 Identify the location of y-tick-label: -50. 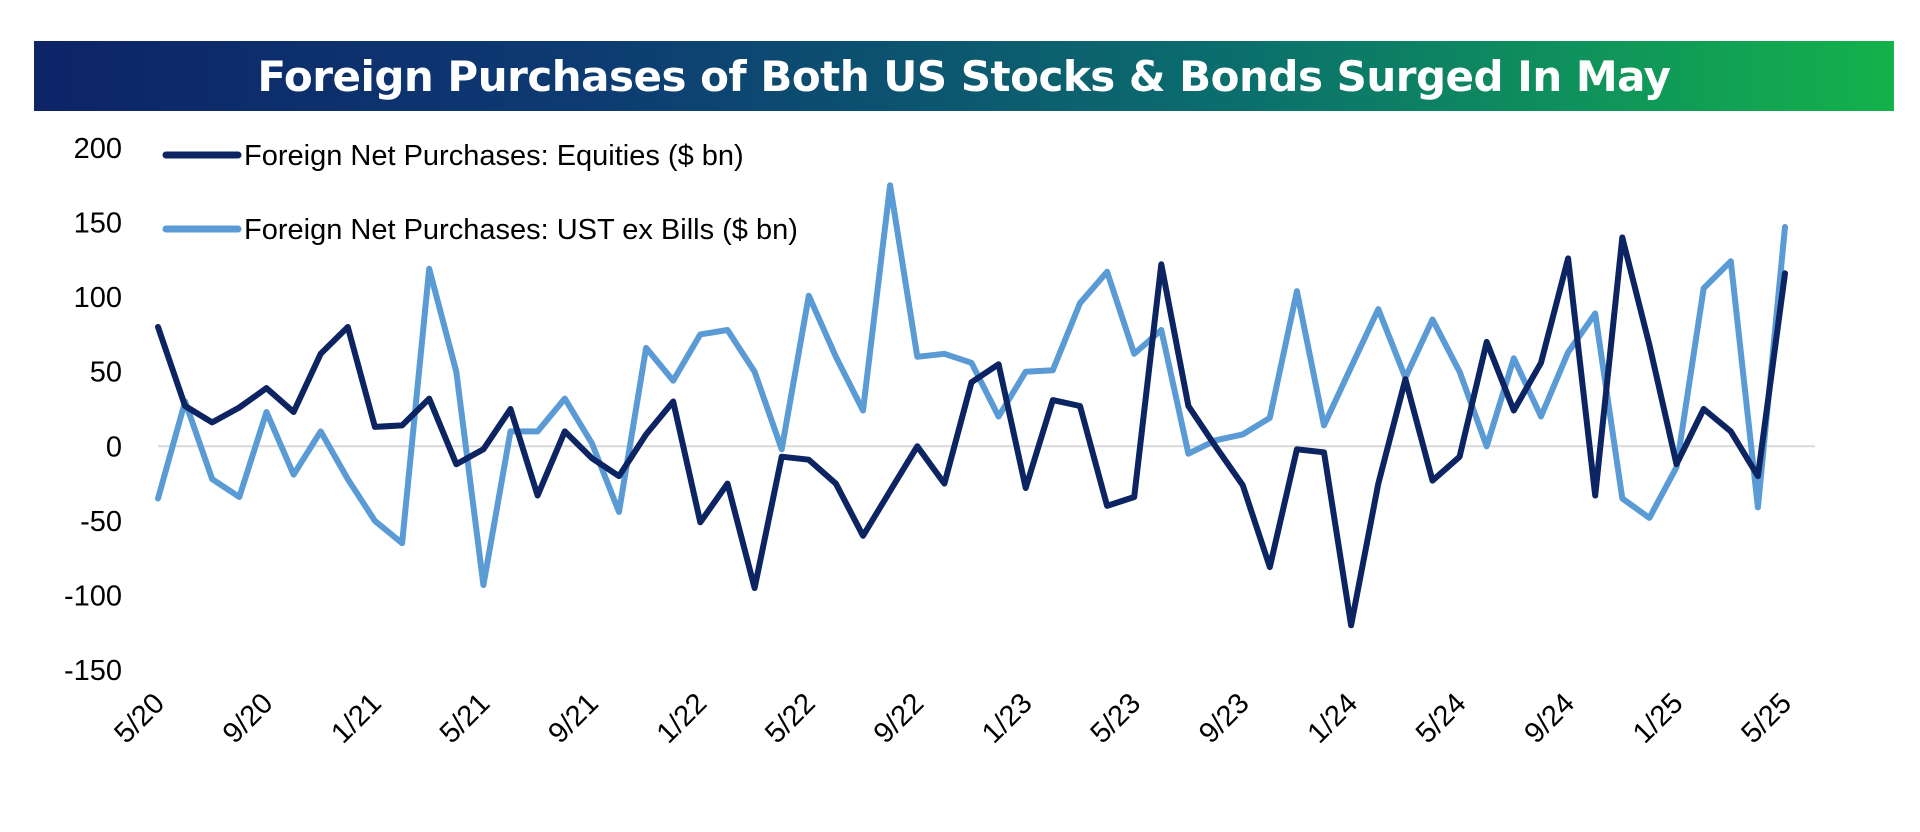
(101, 522).